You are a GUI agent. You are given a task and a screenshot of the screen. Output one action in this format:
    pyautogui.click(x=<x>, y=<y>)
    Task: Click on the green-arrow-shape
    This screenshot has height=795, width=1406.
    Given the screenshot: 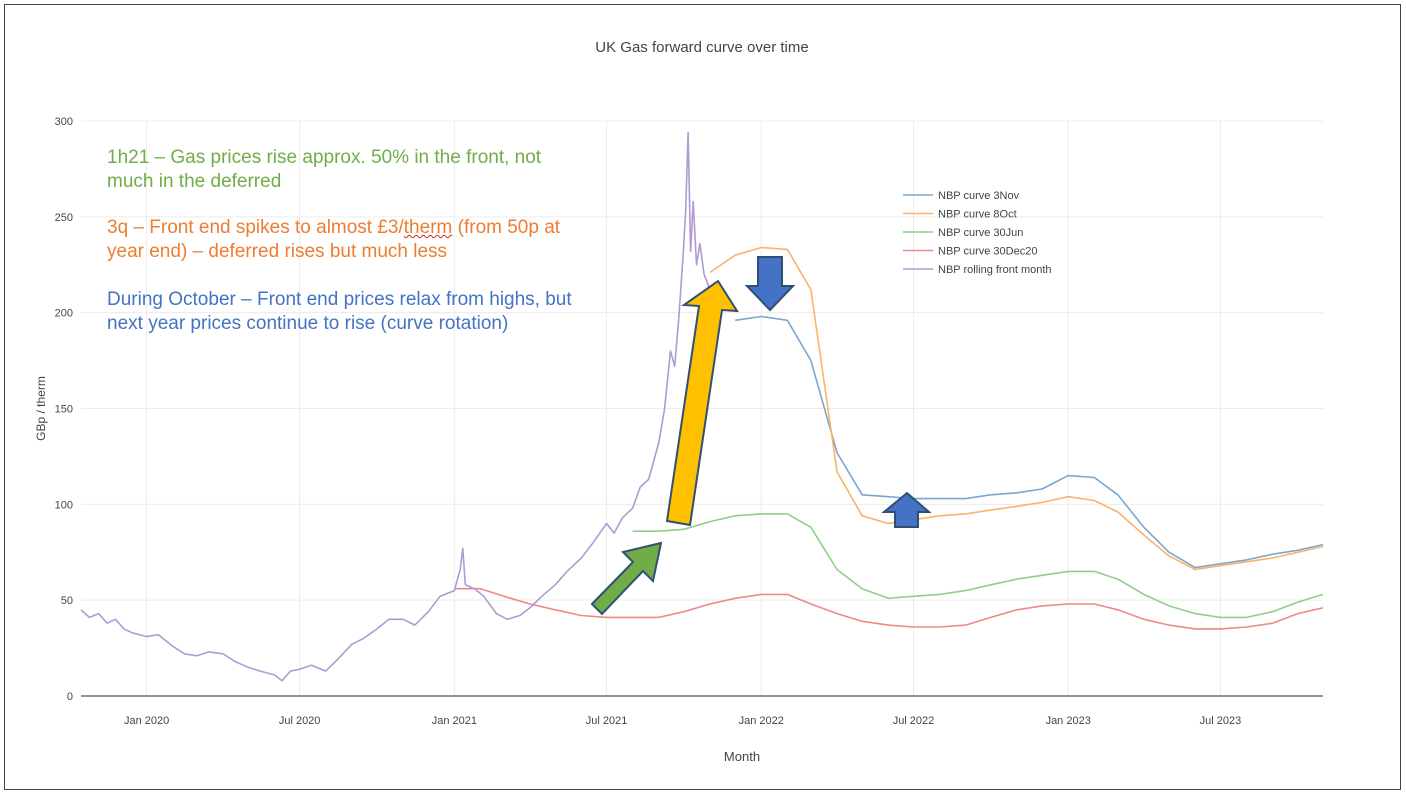 What is the action you would take?
    pyautogui.click(x=626, y=578)
    